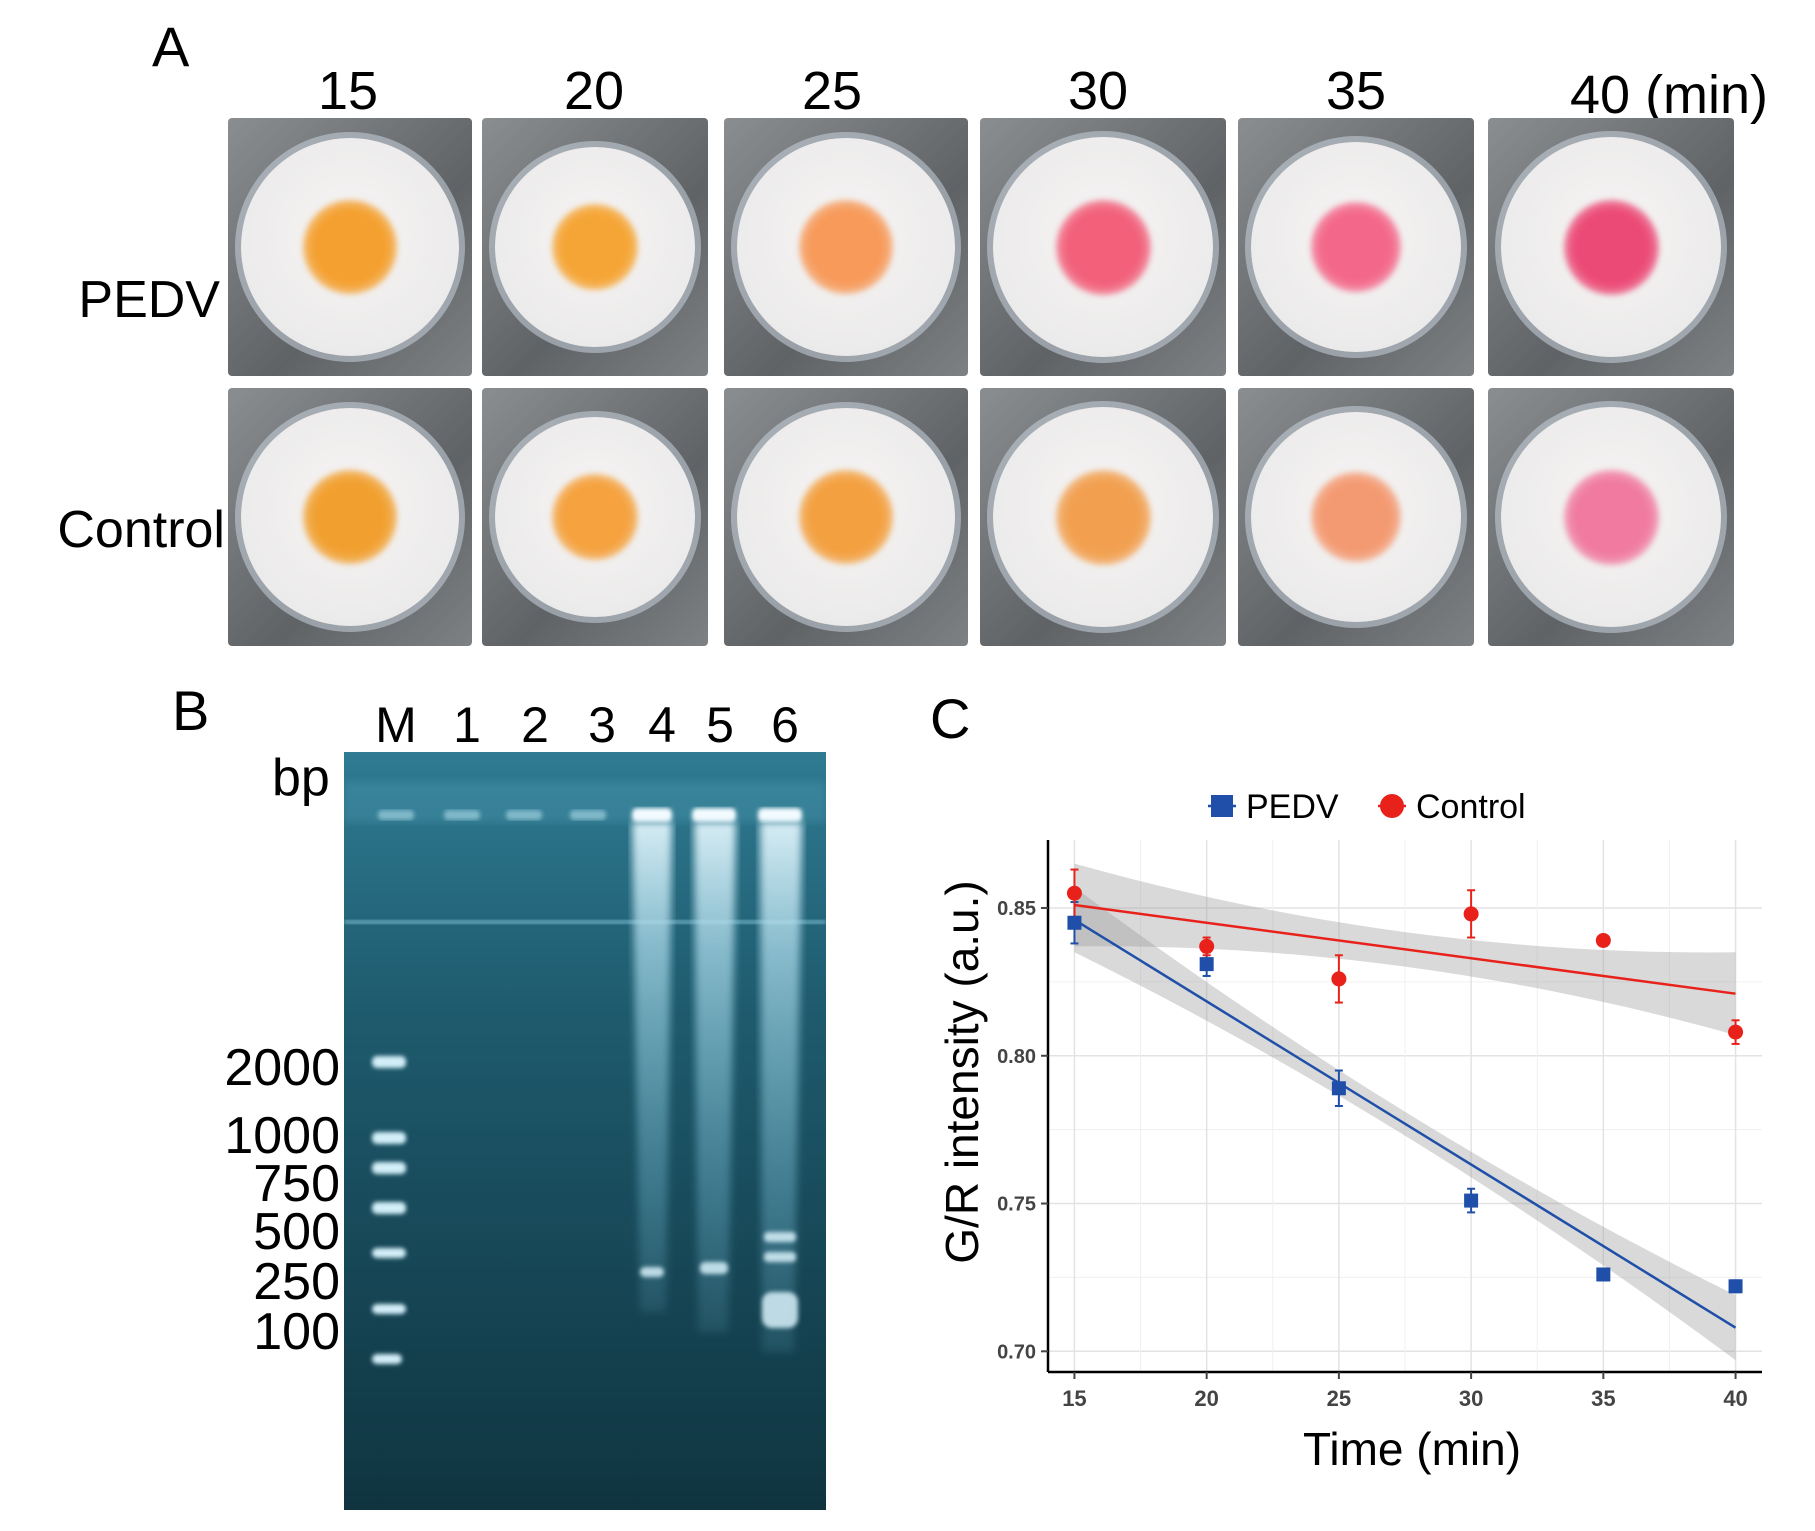 The image size is (1815, 1531). What do you see at coordinates (282, 1136) in the screenshot?
I see `marker-label-1000: 1000` at bounding box center [282, 1136].